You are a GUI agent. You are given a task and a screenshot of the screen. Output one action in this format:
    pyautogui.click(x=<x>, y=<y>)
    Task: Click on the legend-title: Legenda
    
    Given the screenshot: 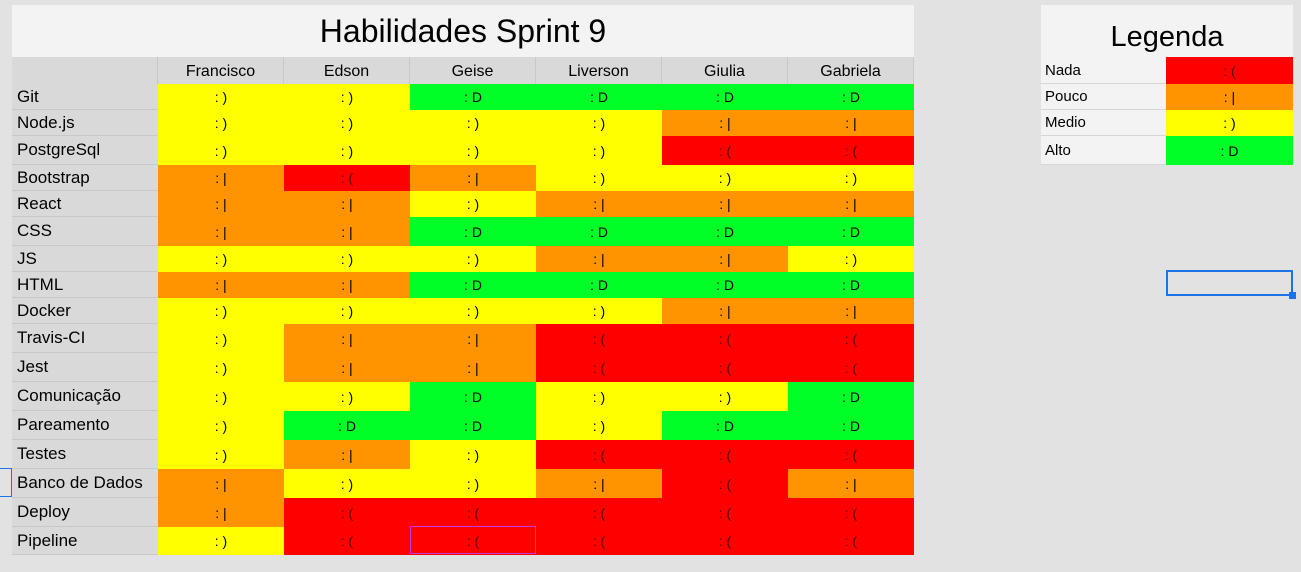 What is the action you would take?
    pyautogui.click(x=1167, y=31)
    